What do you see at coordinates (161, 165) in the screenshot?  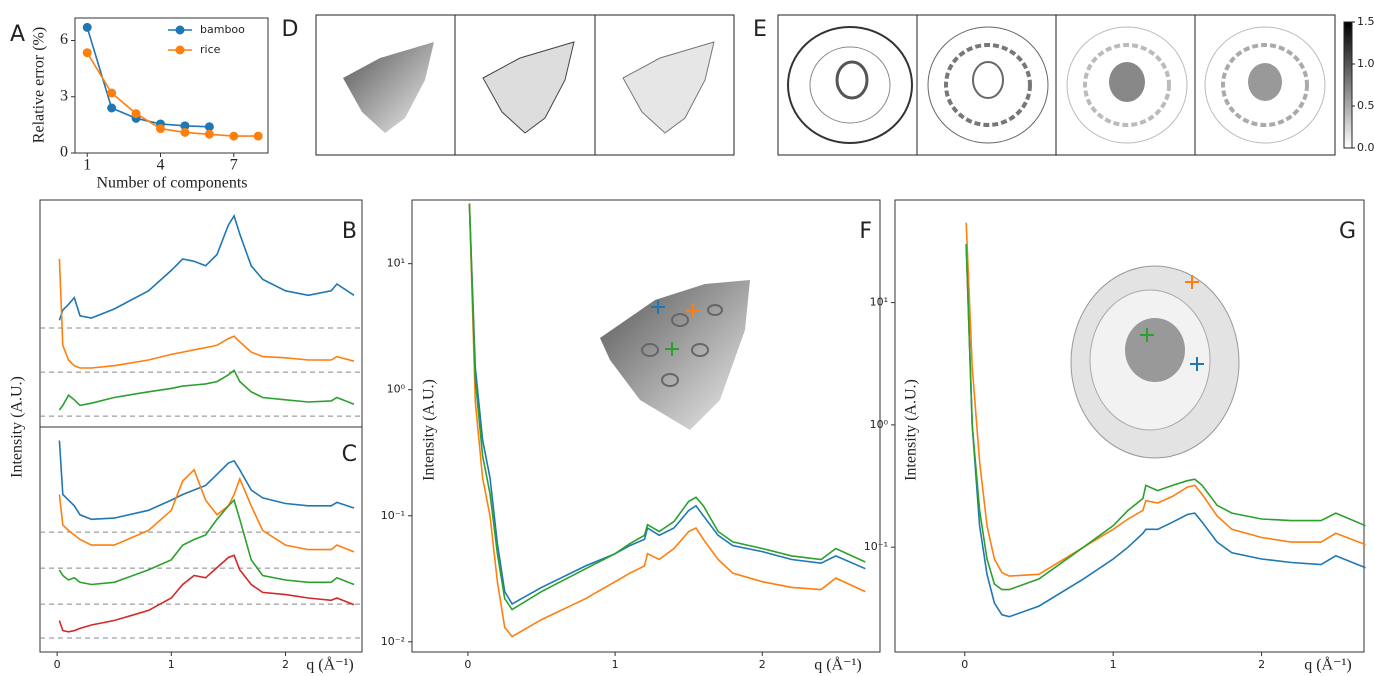 I see `x-tick-label: 4` at bounding box center [161, 165].